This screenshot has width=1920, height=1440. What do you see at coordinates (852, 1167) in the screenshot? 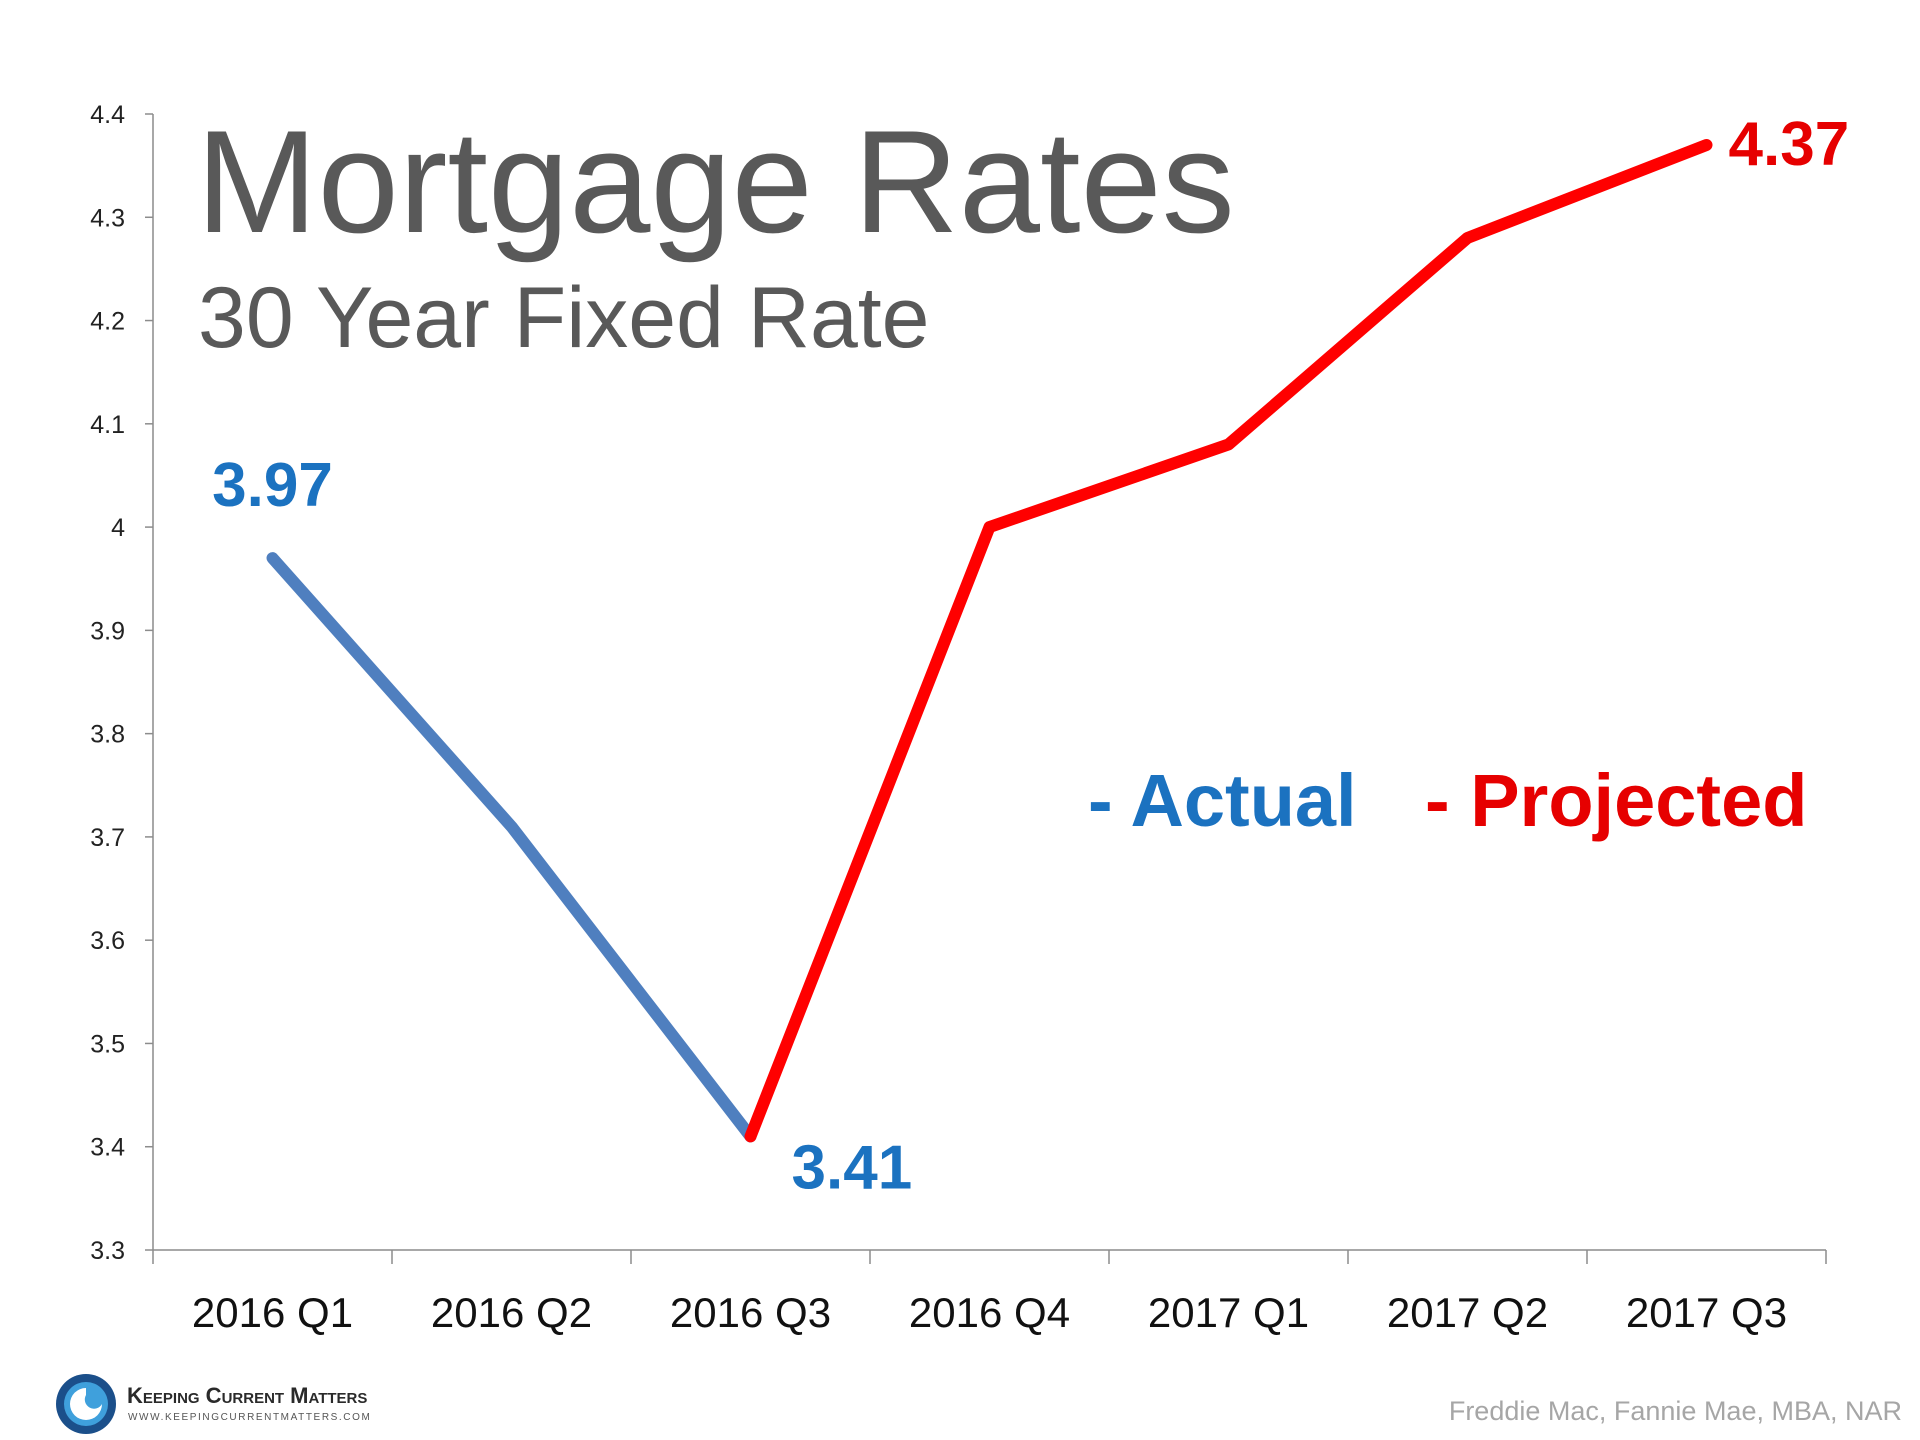
I see `data-label: 3.41` at bounding box center [852, 1167].